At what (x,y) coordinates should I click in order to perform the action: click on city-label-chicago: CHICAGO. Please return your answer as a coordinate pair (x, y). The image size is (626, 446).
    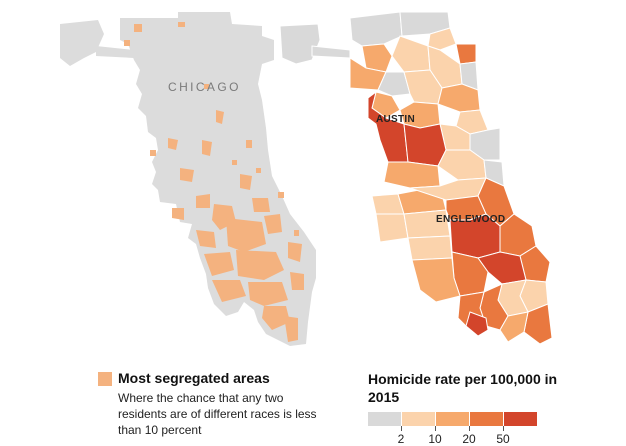
    Looking at the image, I should click on (204, 87).